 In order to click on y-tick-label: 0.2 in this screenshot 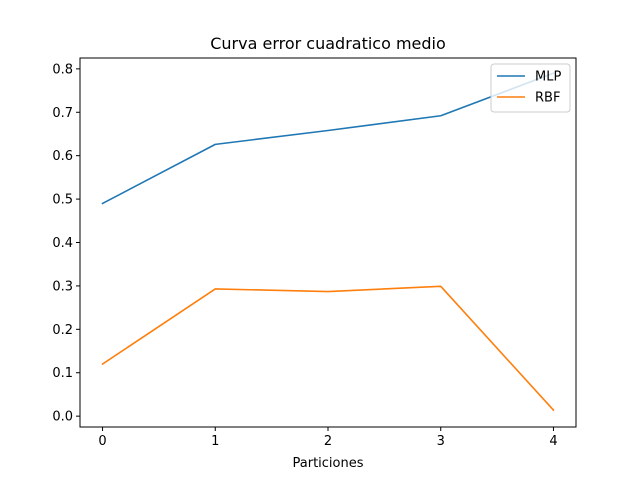, I will do `click(62, 330)`.